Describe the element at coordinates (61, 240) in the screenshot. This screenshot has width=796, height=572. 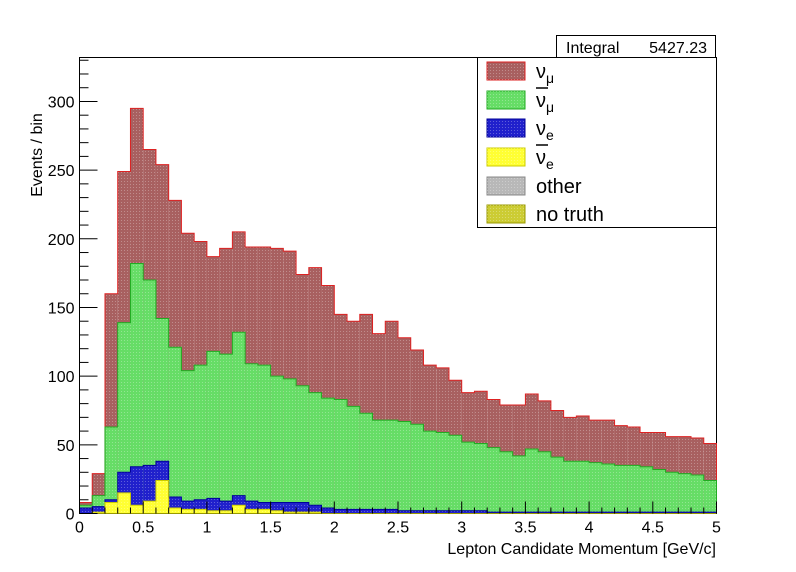
I see `y-tick-label: 200` at that location.